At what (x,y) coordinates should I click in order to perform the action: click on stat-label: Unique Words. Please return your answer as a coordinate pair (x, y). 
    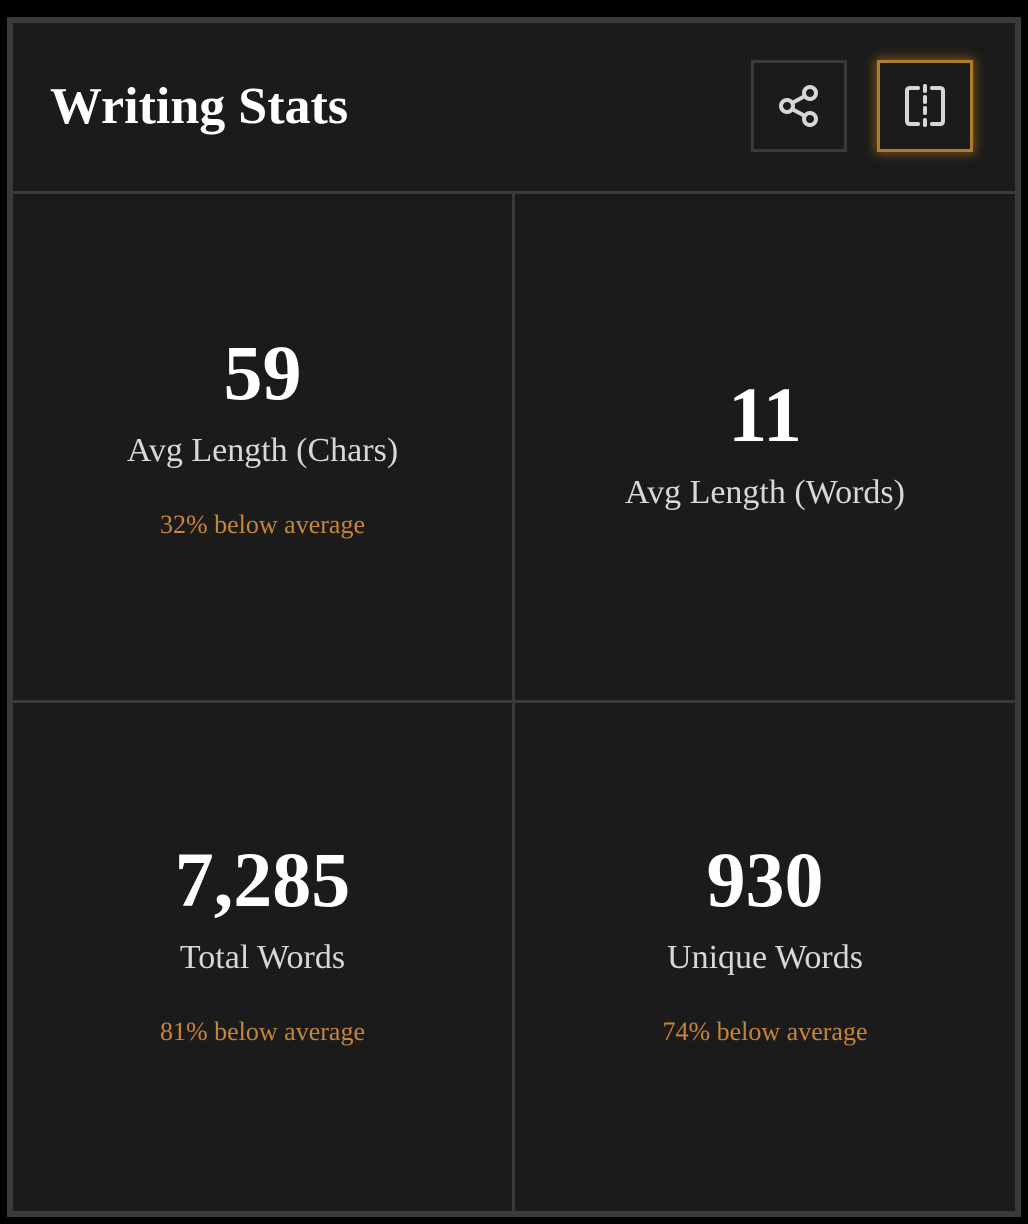
    Looking at the image, I should click on (765, 957).